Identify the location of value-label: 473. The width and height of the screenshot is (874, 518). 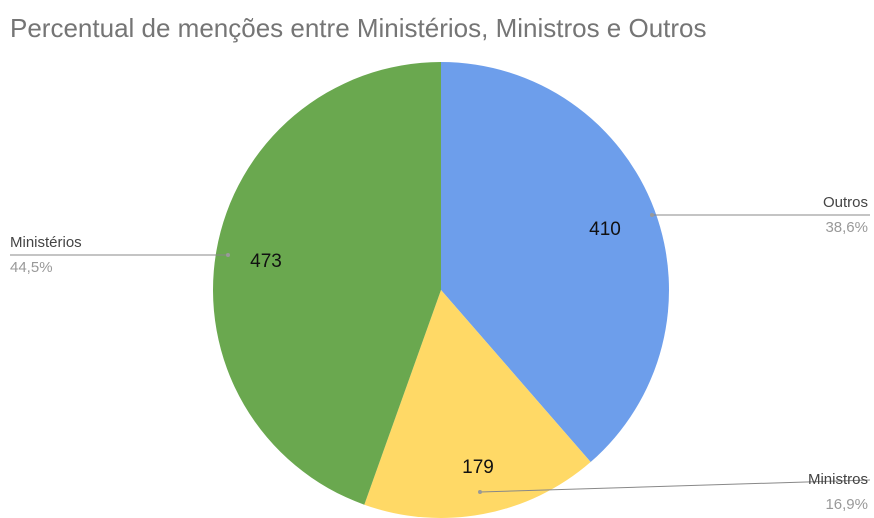
(266, 261).